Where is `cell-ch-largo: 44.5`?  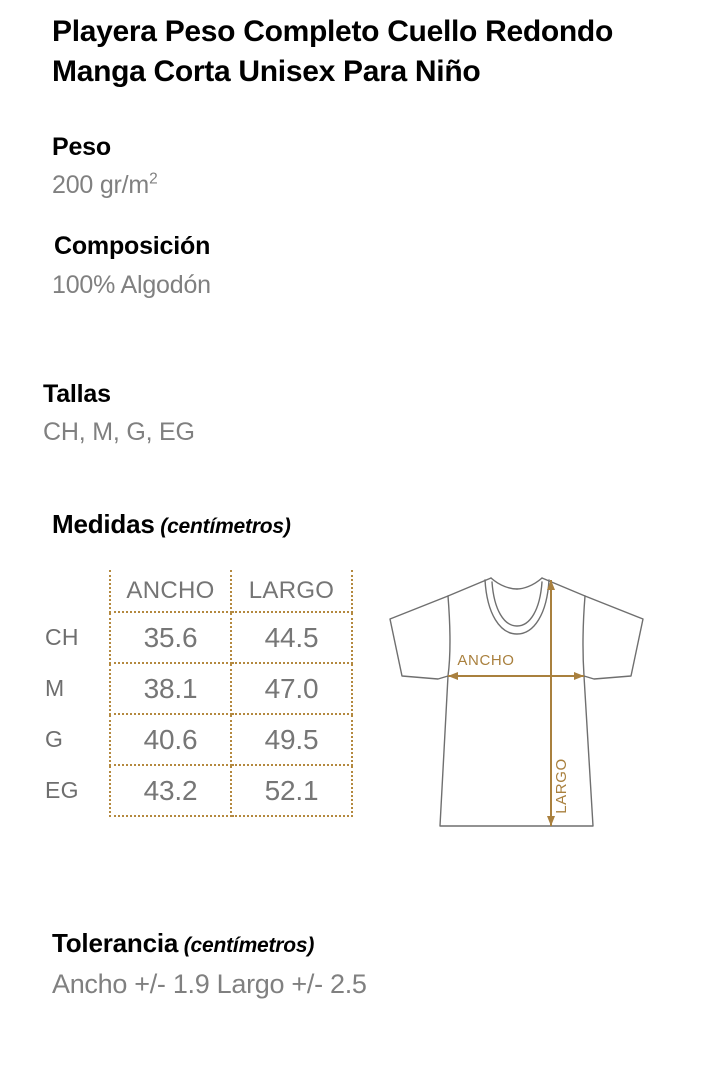 cell-ch-largo: 44.5 is located at coordinates (291, 638).